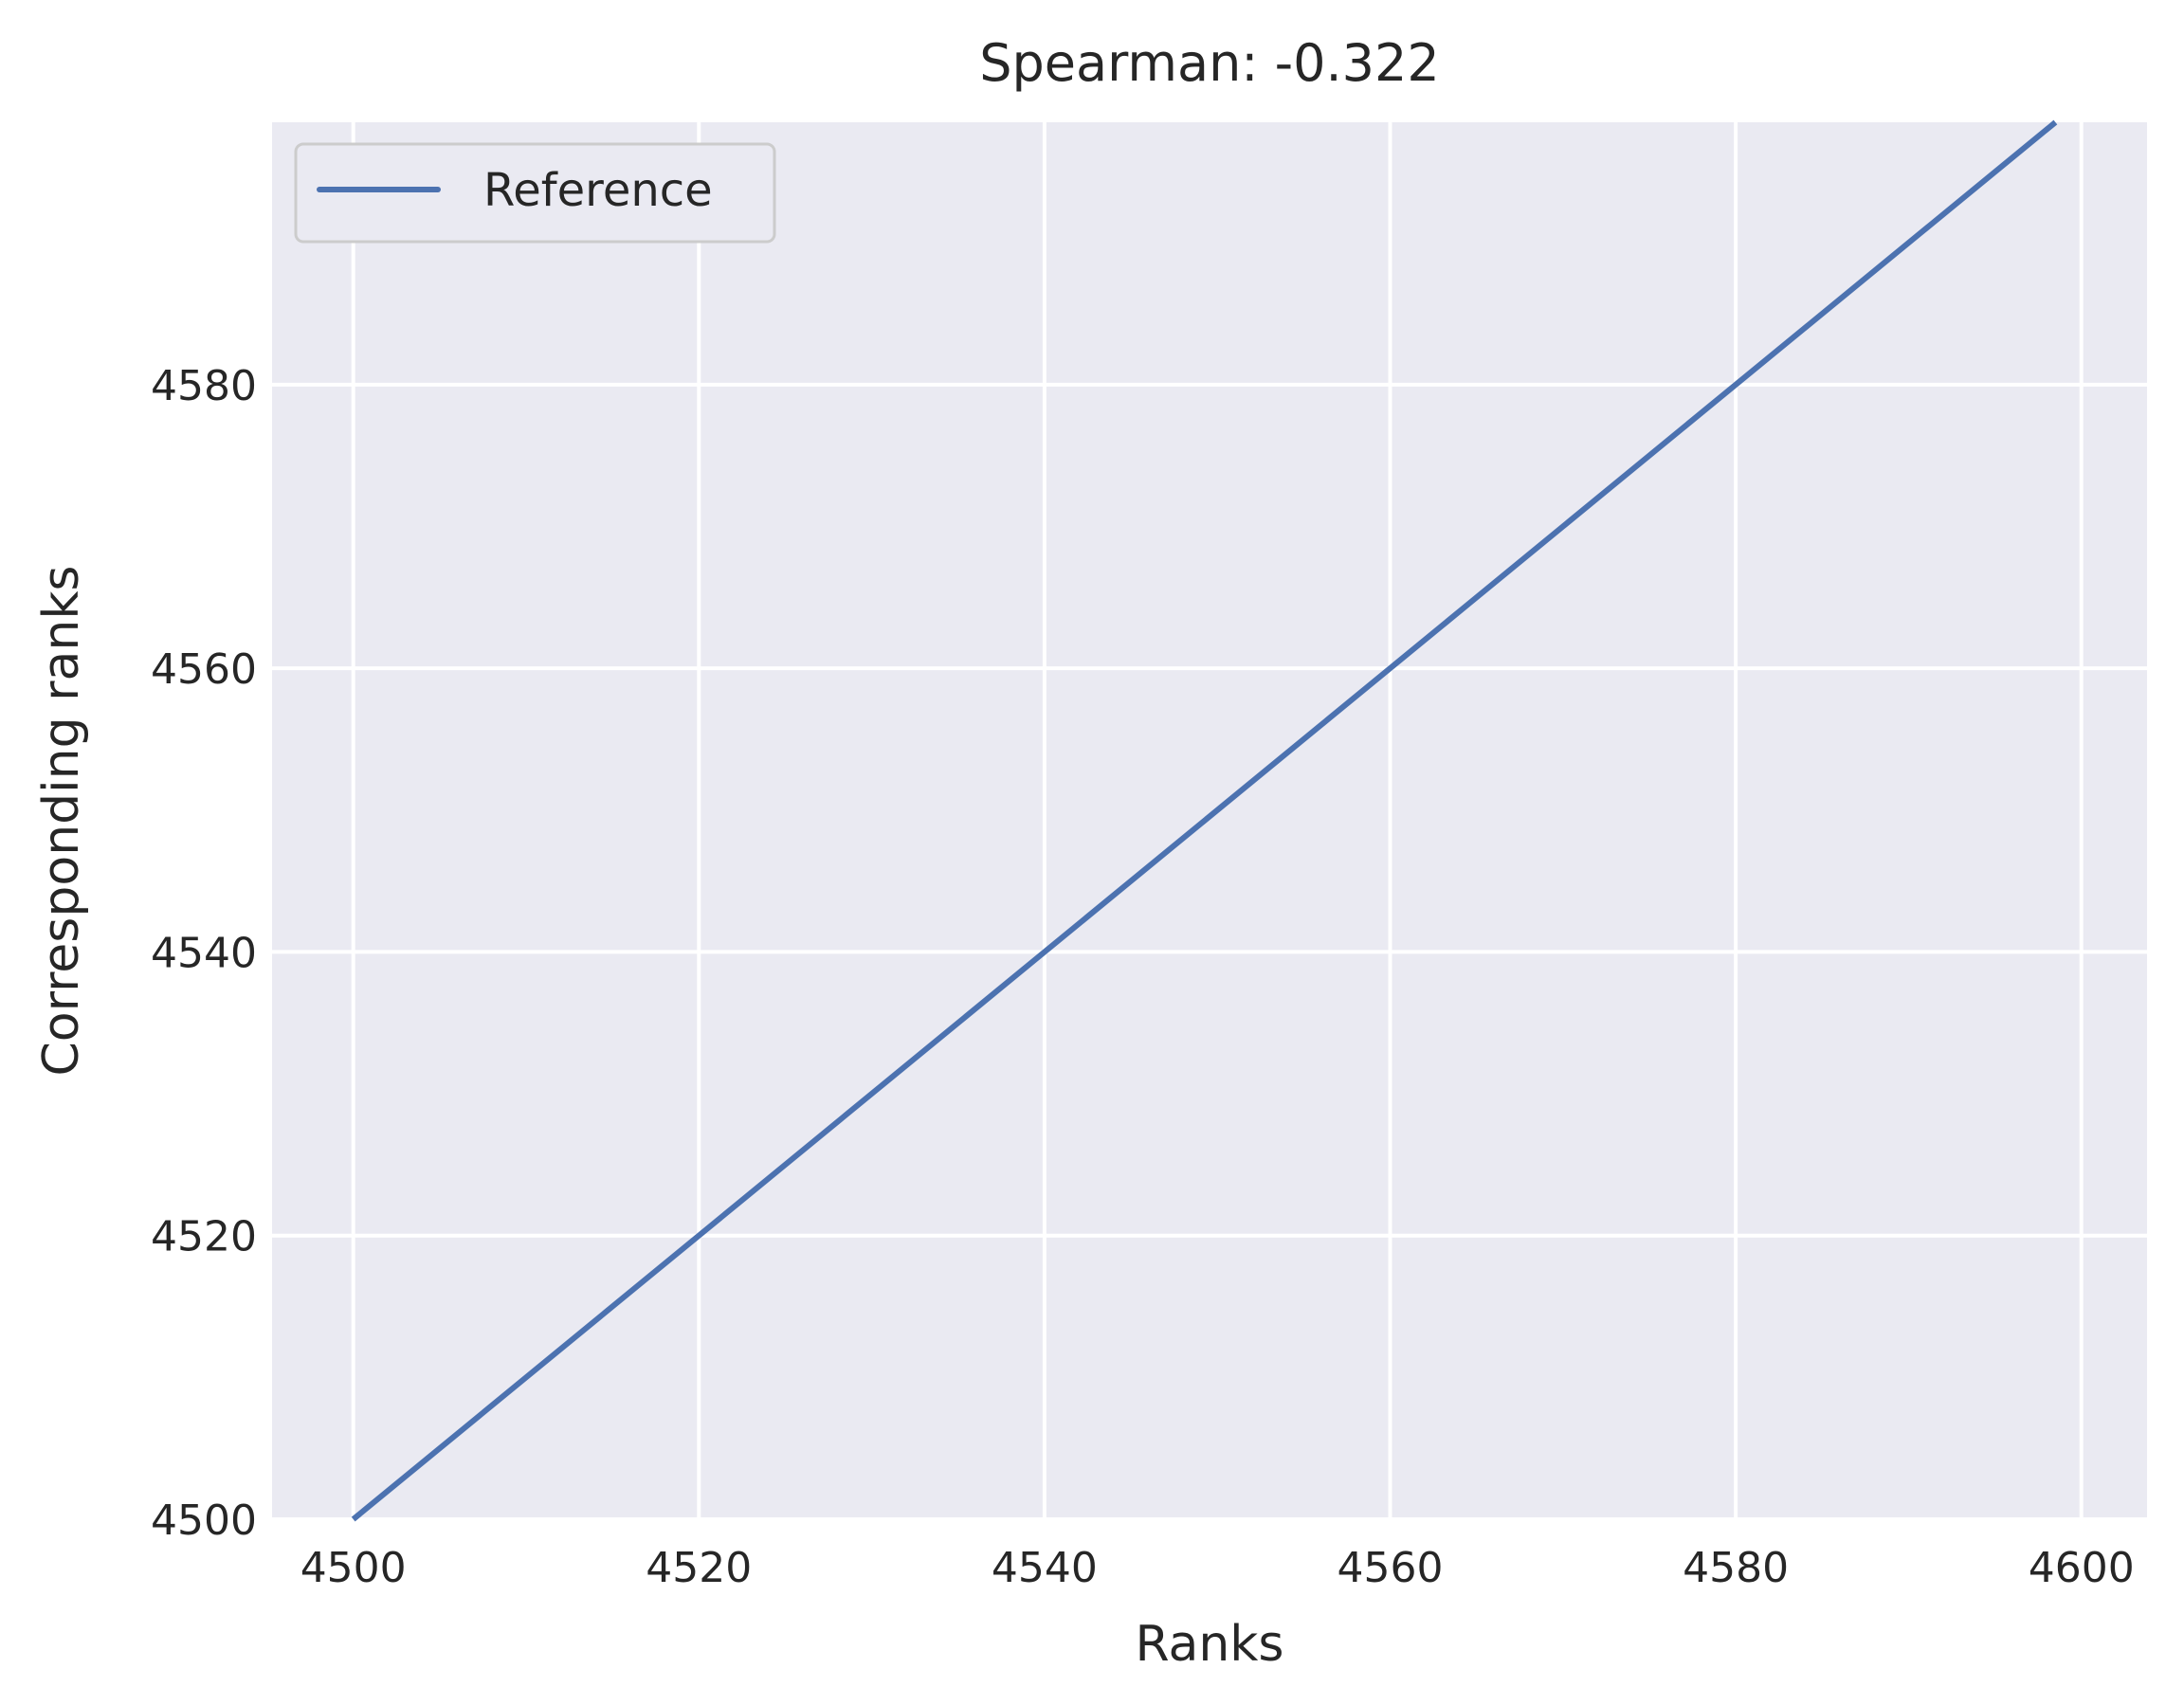 The height and width of the screenshot is (1705, 2184). What do you see at coordinates (61, 820) in the screenshot?
I see `y-axis-label: Corresponding ranks` at bounding box center [61, 820].